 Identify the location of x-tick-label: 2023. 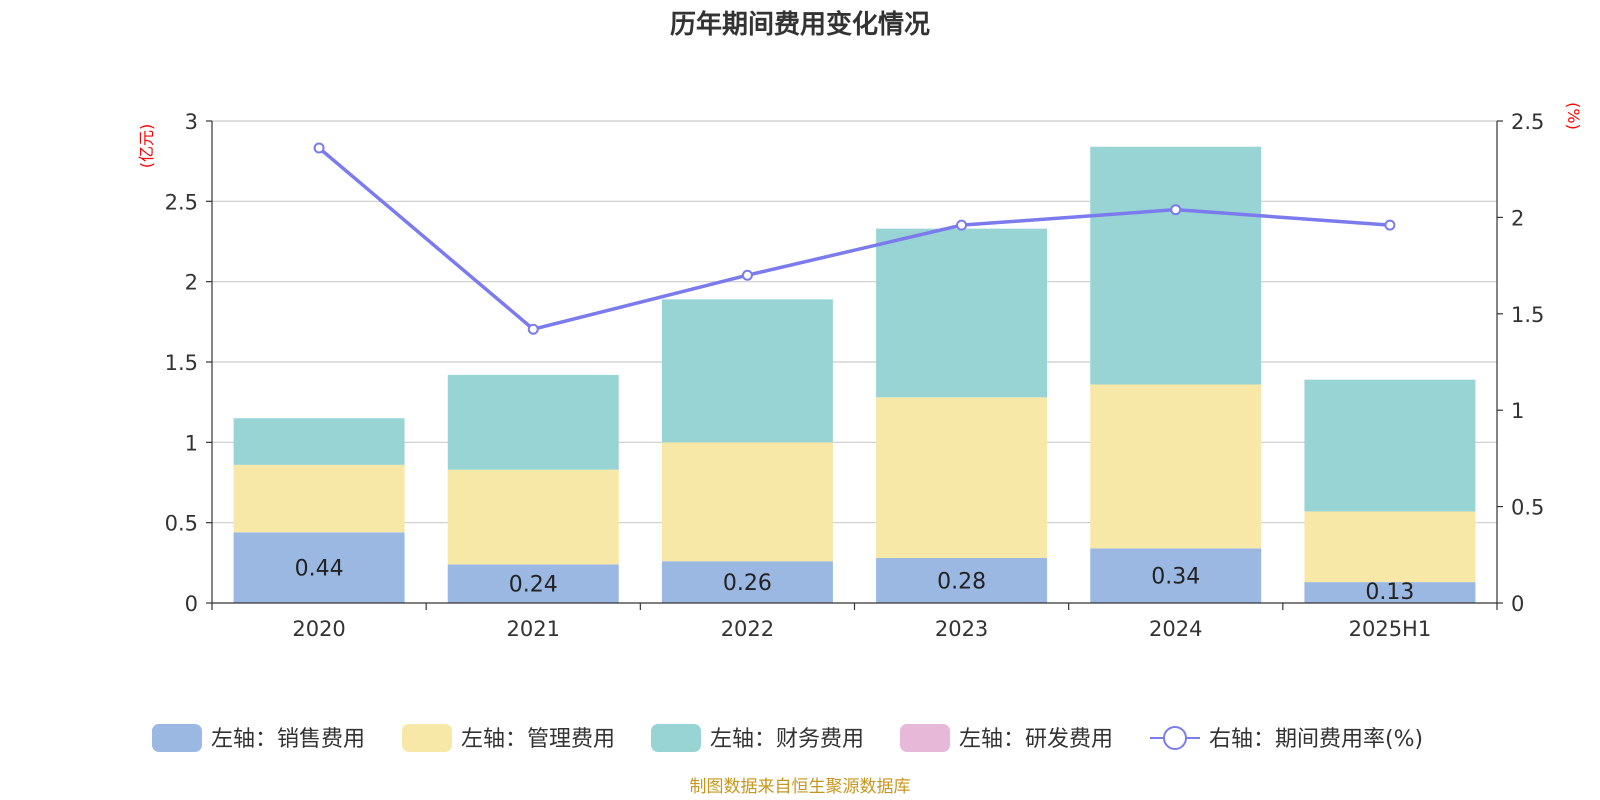
(961, 629).